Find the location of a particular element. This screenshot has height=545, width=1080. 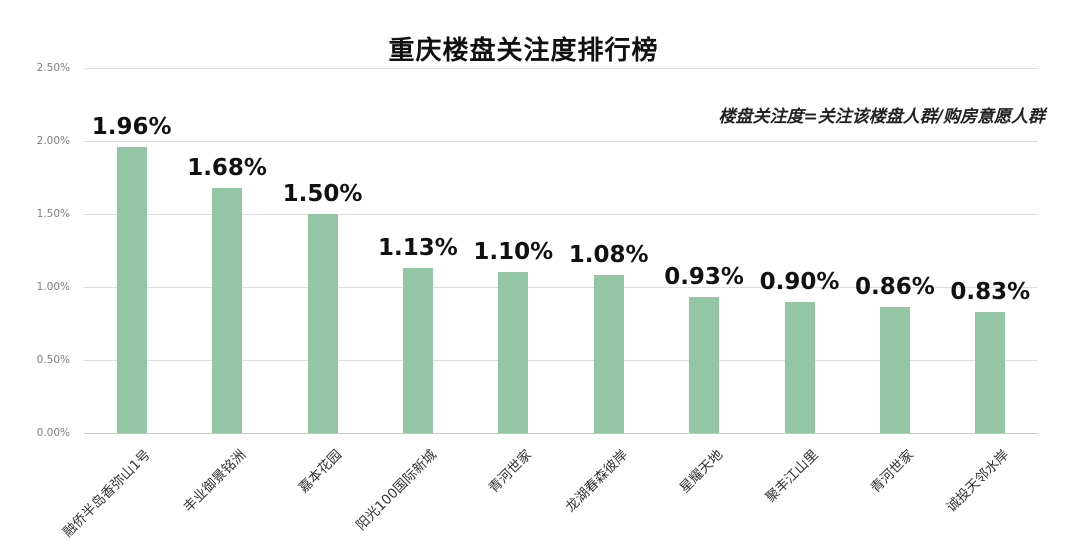

bar-value-label: 1.96% is located at coordinates (131, 126).